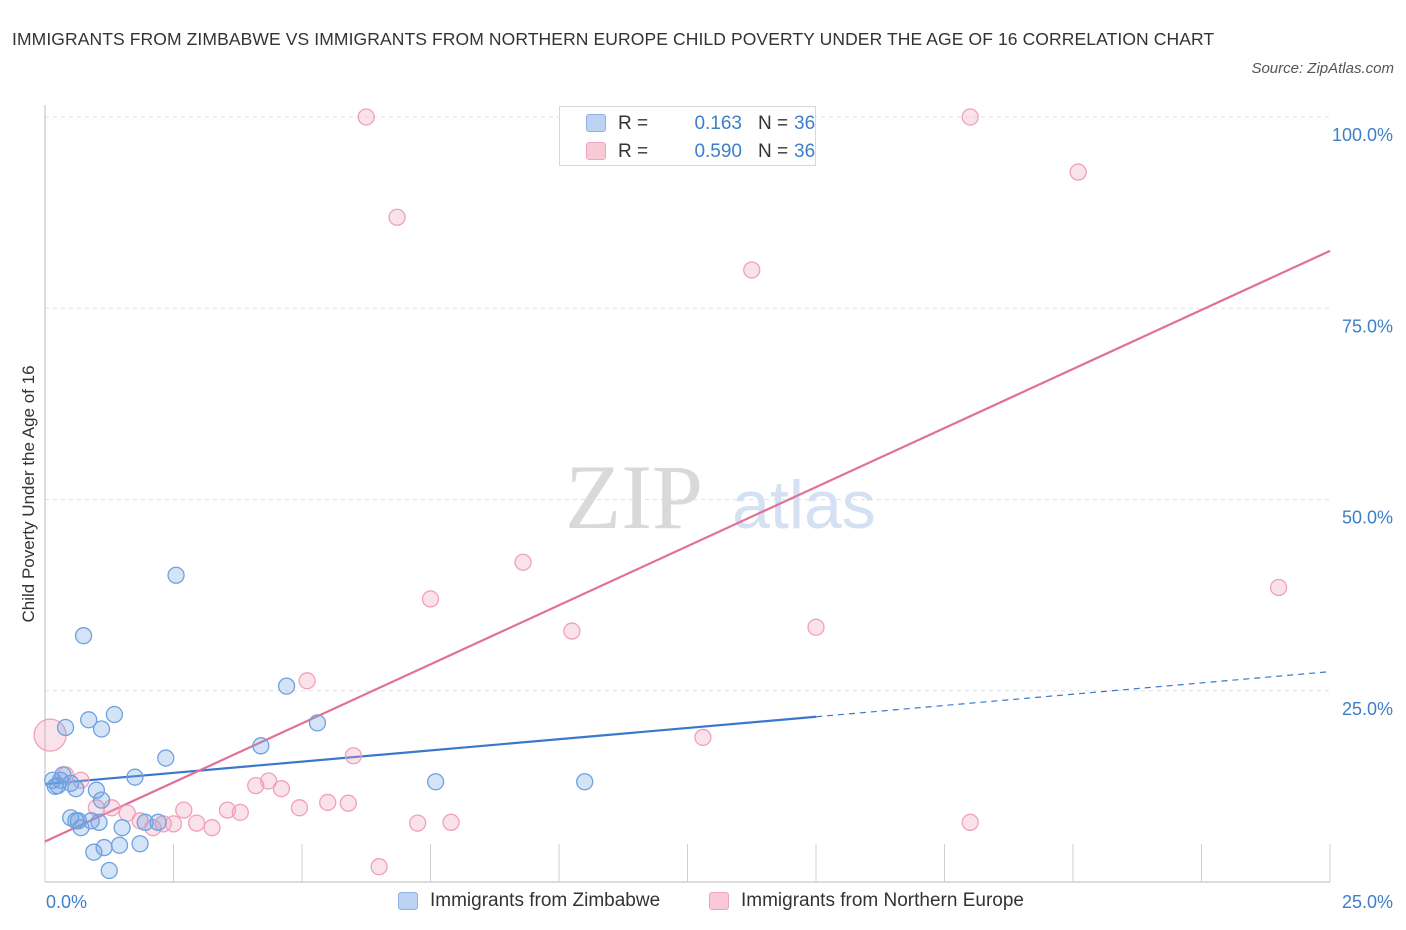  What do you see at coordinates (718, 123) in the screenshot?
I see `r-value-zimbabwe: 0.163` at bounding box center [718, 123].